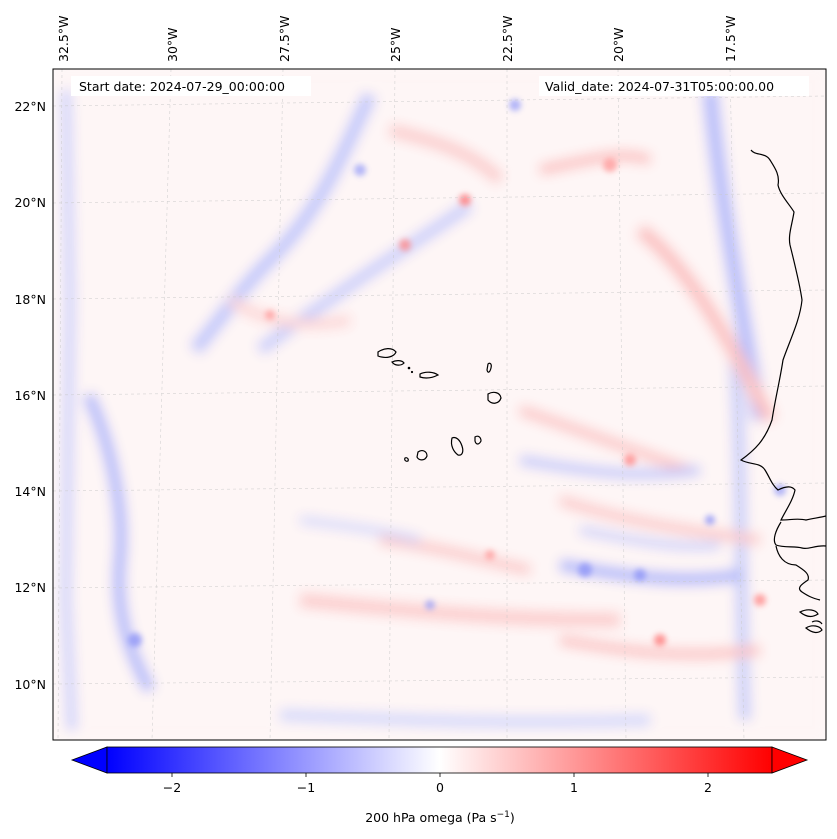 The width and height of the screenshot is (837, 839). I want to click on lat-label-12n: 12°N, so click(30, 587).